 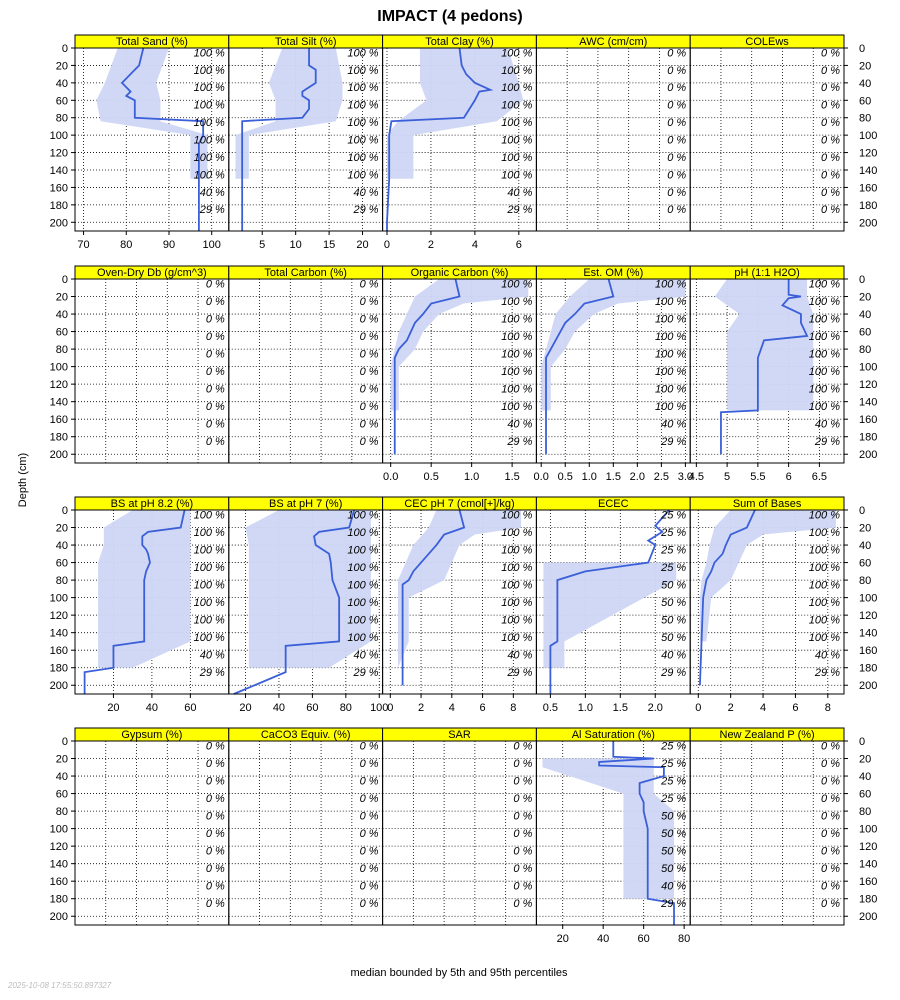 I want to click on y-tick-label-right: 180, so click(x=868, y=900).